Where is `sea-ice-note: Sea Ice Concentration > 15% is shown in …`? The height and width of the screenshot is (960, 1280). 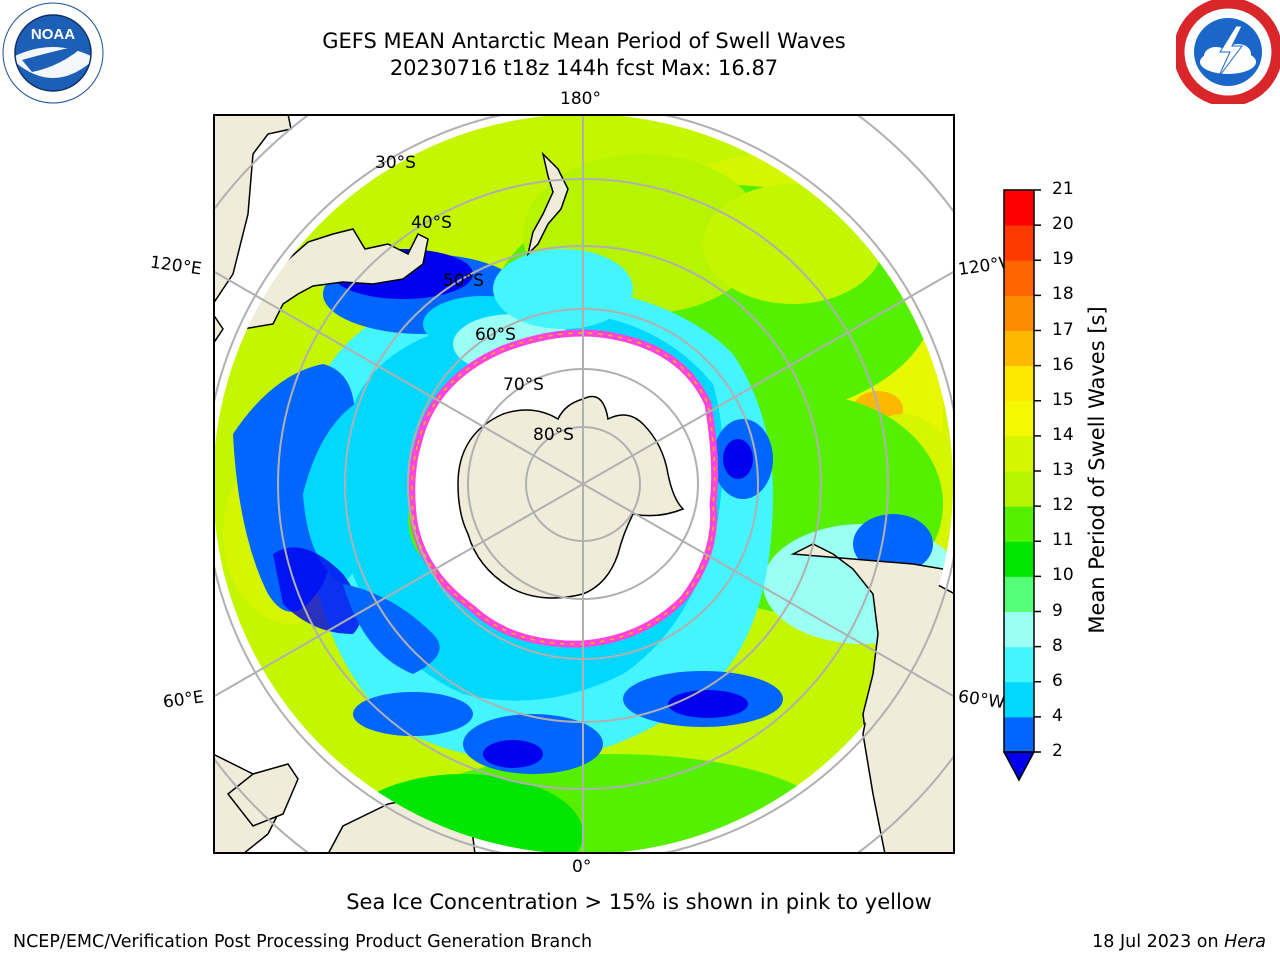
sea-ice-note: Sea Ice Concentration > 15% is shown in … is located at coordinates (639, 902).